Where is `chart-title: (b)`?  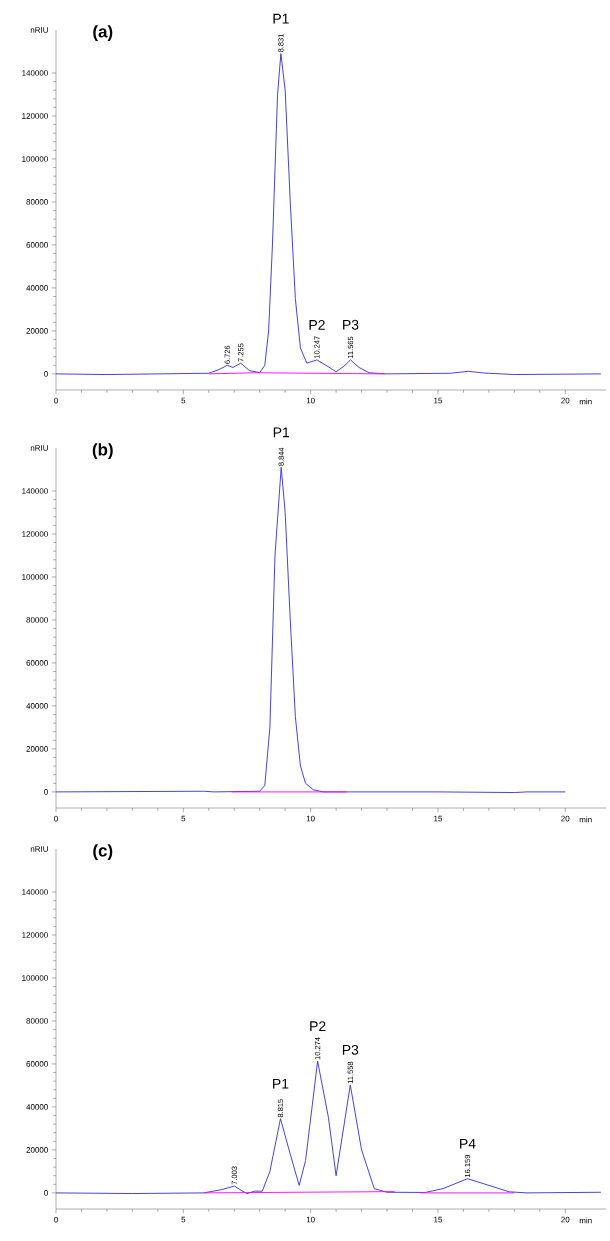
chart-title: (b) is located at coordinates (102, 451).